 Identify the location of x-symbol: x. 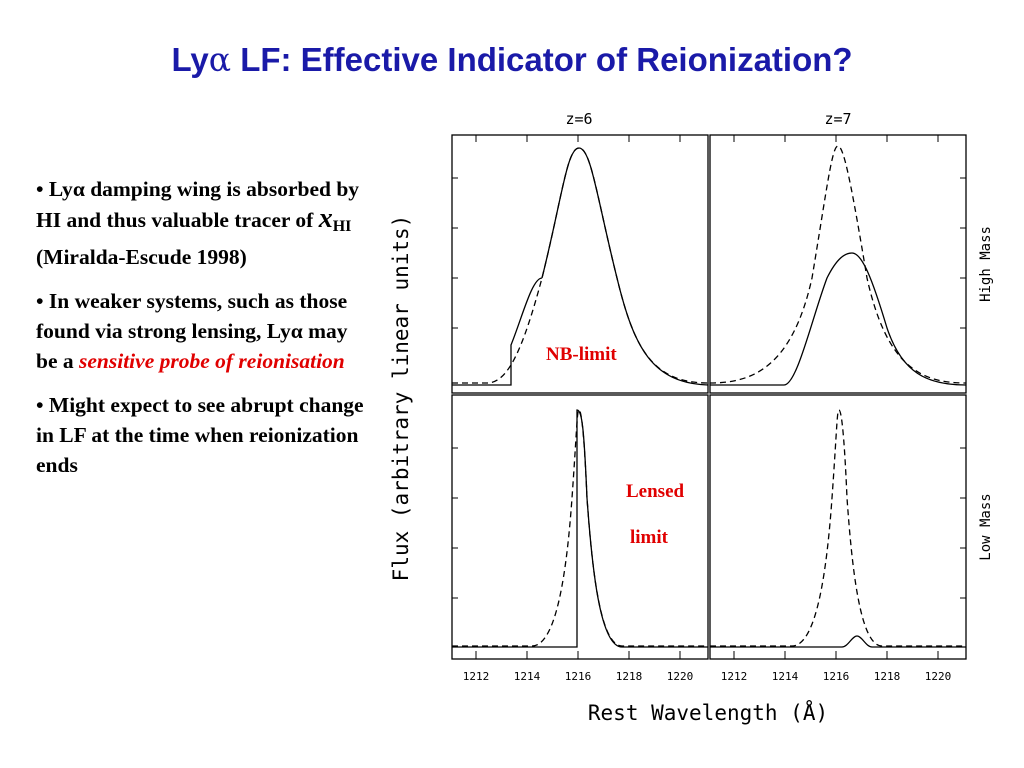
(325, 218).